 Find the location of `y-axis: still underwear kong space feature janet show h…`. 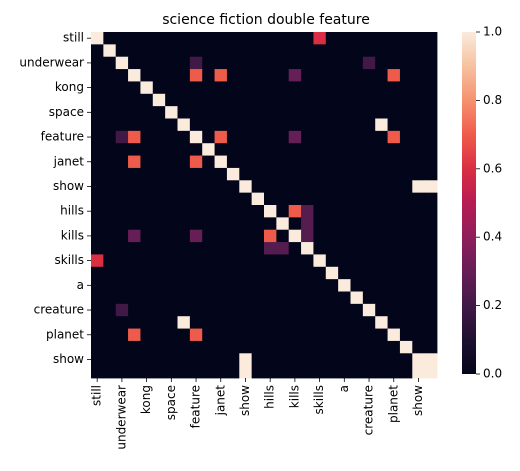

y-axis: still underwear kong space feature janet show h… is located at coordinates (55, 198).